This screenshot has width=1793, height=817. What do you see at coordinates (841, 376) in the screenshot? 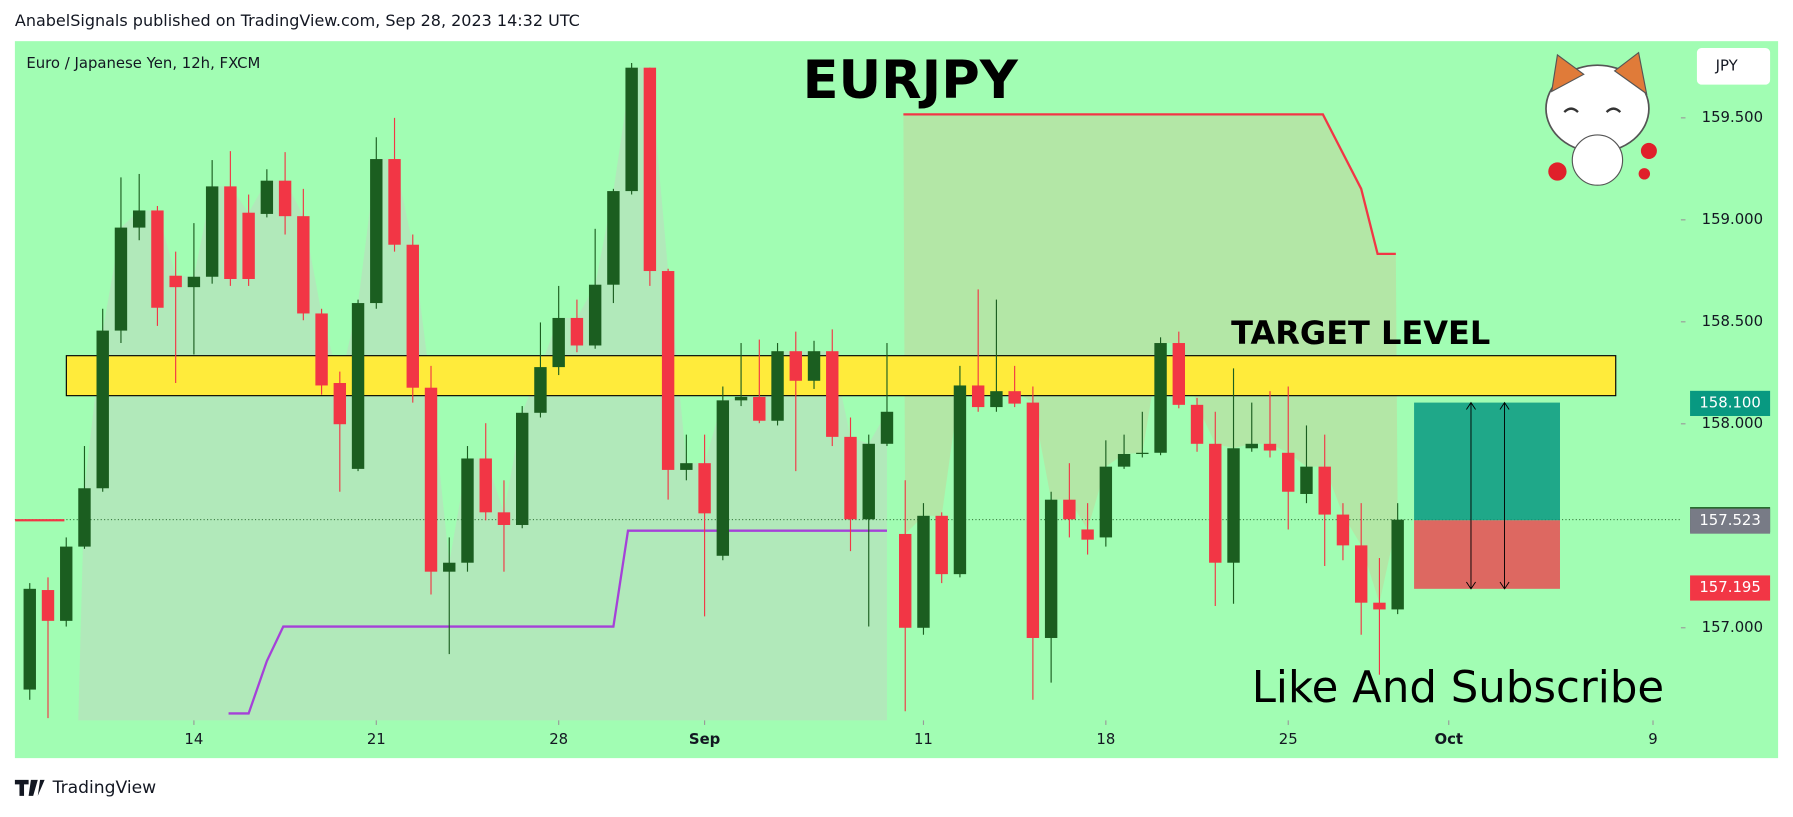
I see `target-zone` at bounding box center [841, 376].